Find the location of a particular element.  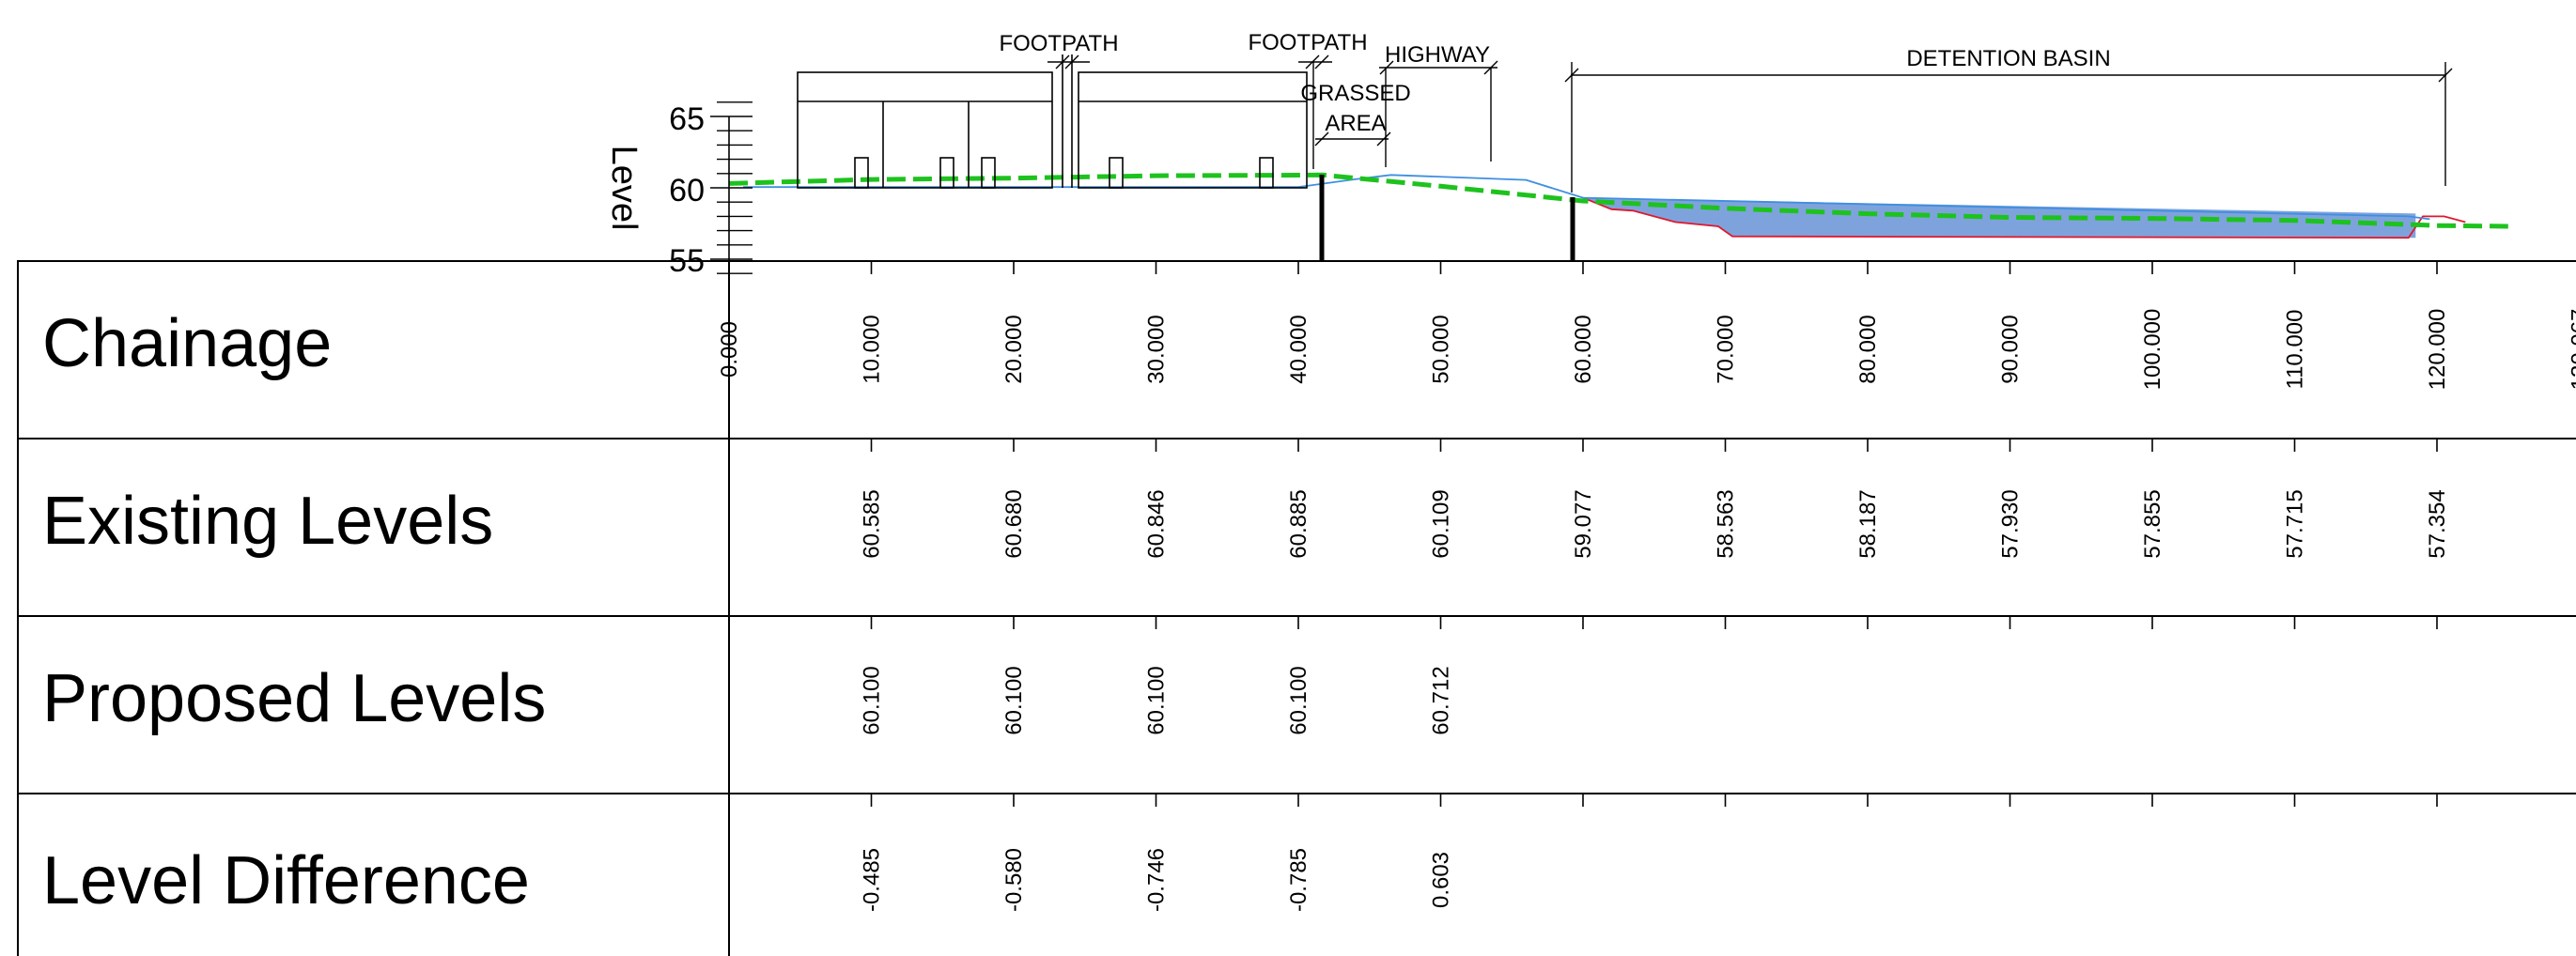

chainage-value: 0.000 is located at coordinates (729, 349).